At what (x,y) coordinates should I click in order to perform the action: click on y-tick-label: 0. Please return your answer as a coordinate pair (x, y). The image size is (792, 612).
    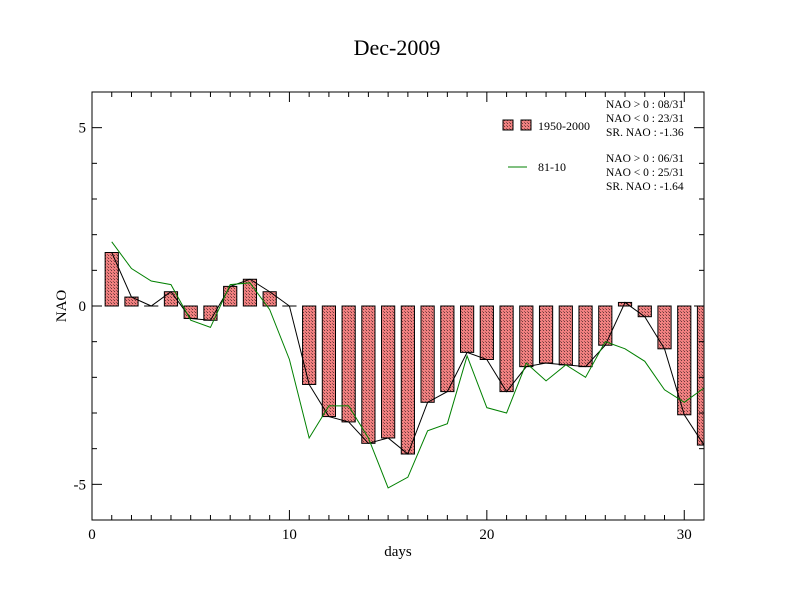
    Looking at the image, I should click on (83, 307).